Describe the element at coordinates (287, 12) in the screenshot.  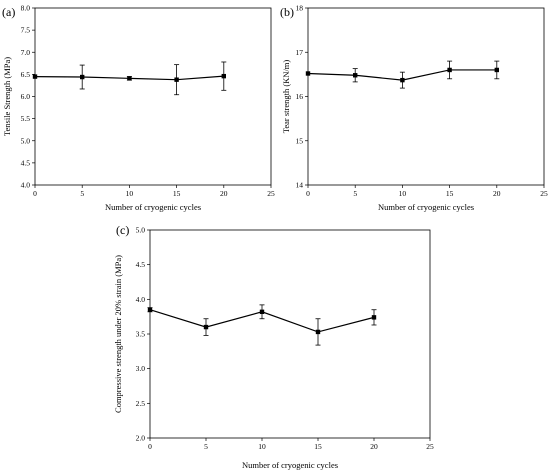
I see `panel-label: (b)` at that location.